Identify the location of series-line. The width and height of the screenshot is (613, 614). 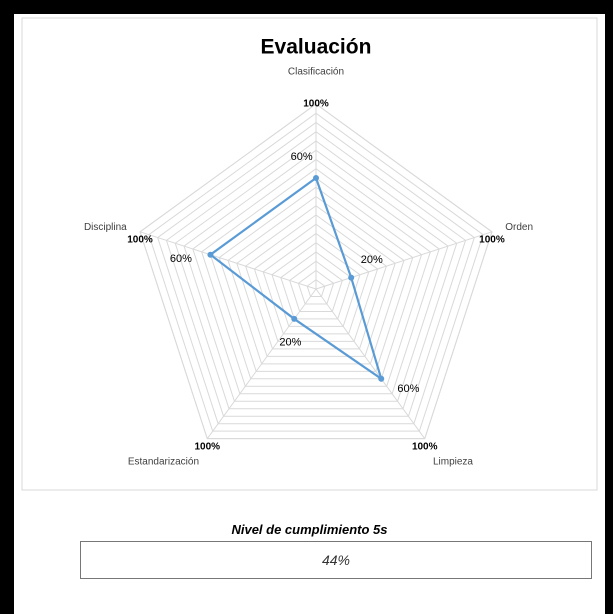
(296, 279).